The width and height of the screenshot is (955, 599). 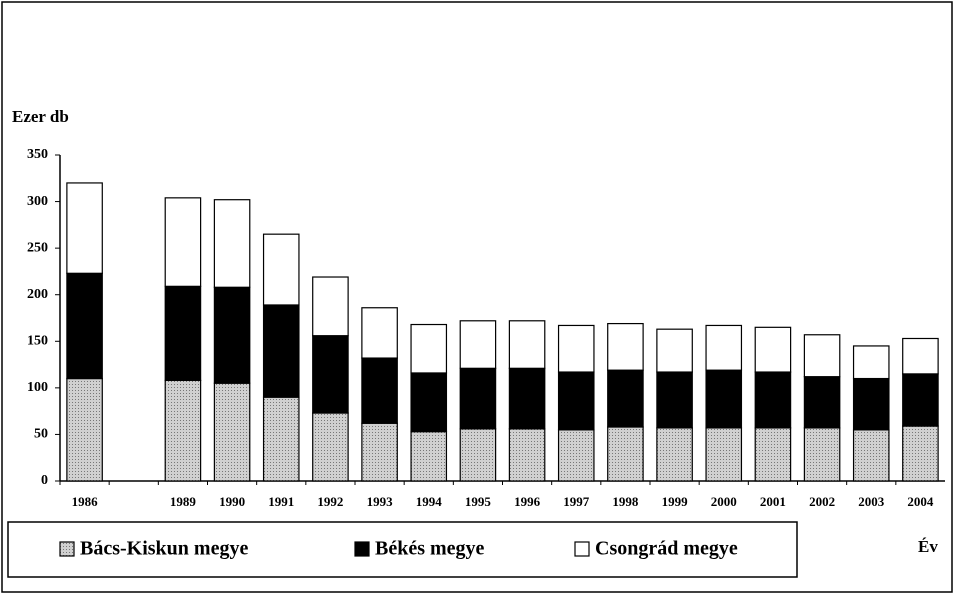 What do you see at coordinates (183, 501) in the screenshot?
I see `x-tick-label: 1989` at bounding box center [183, 501].